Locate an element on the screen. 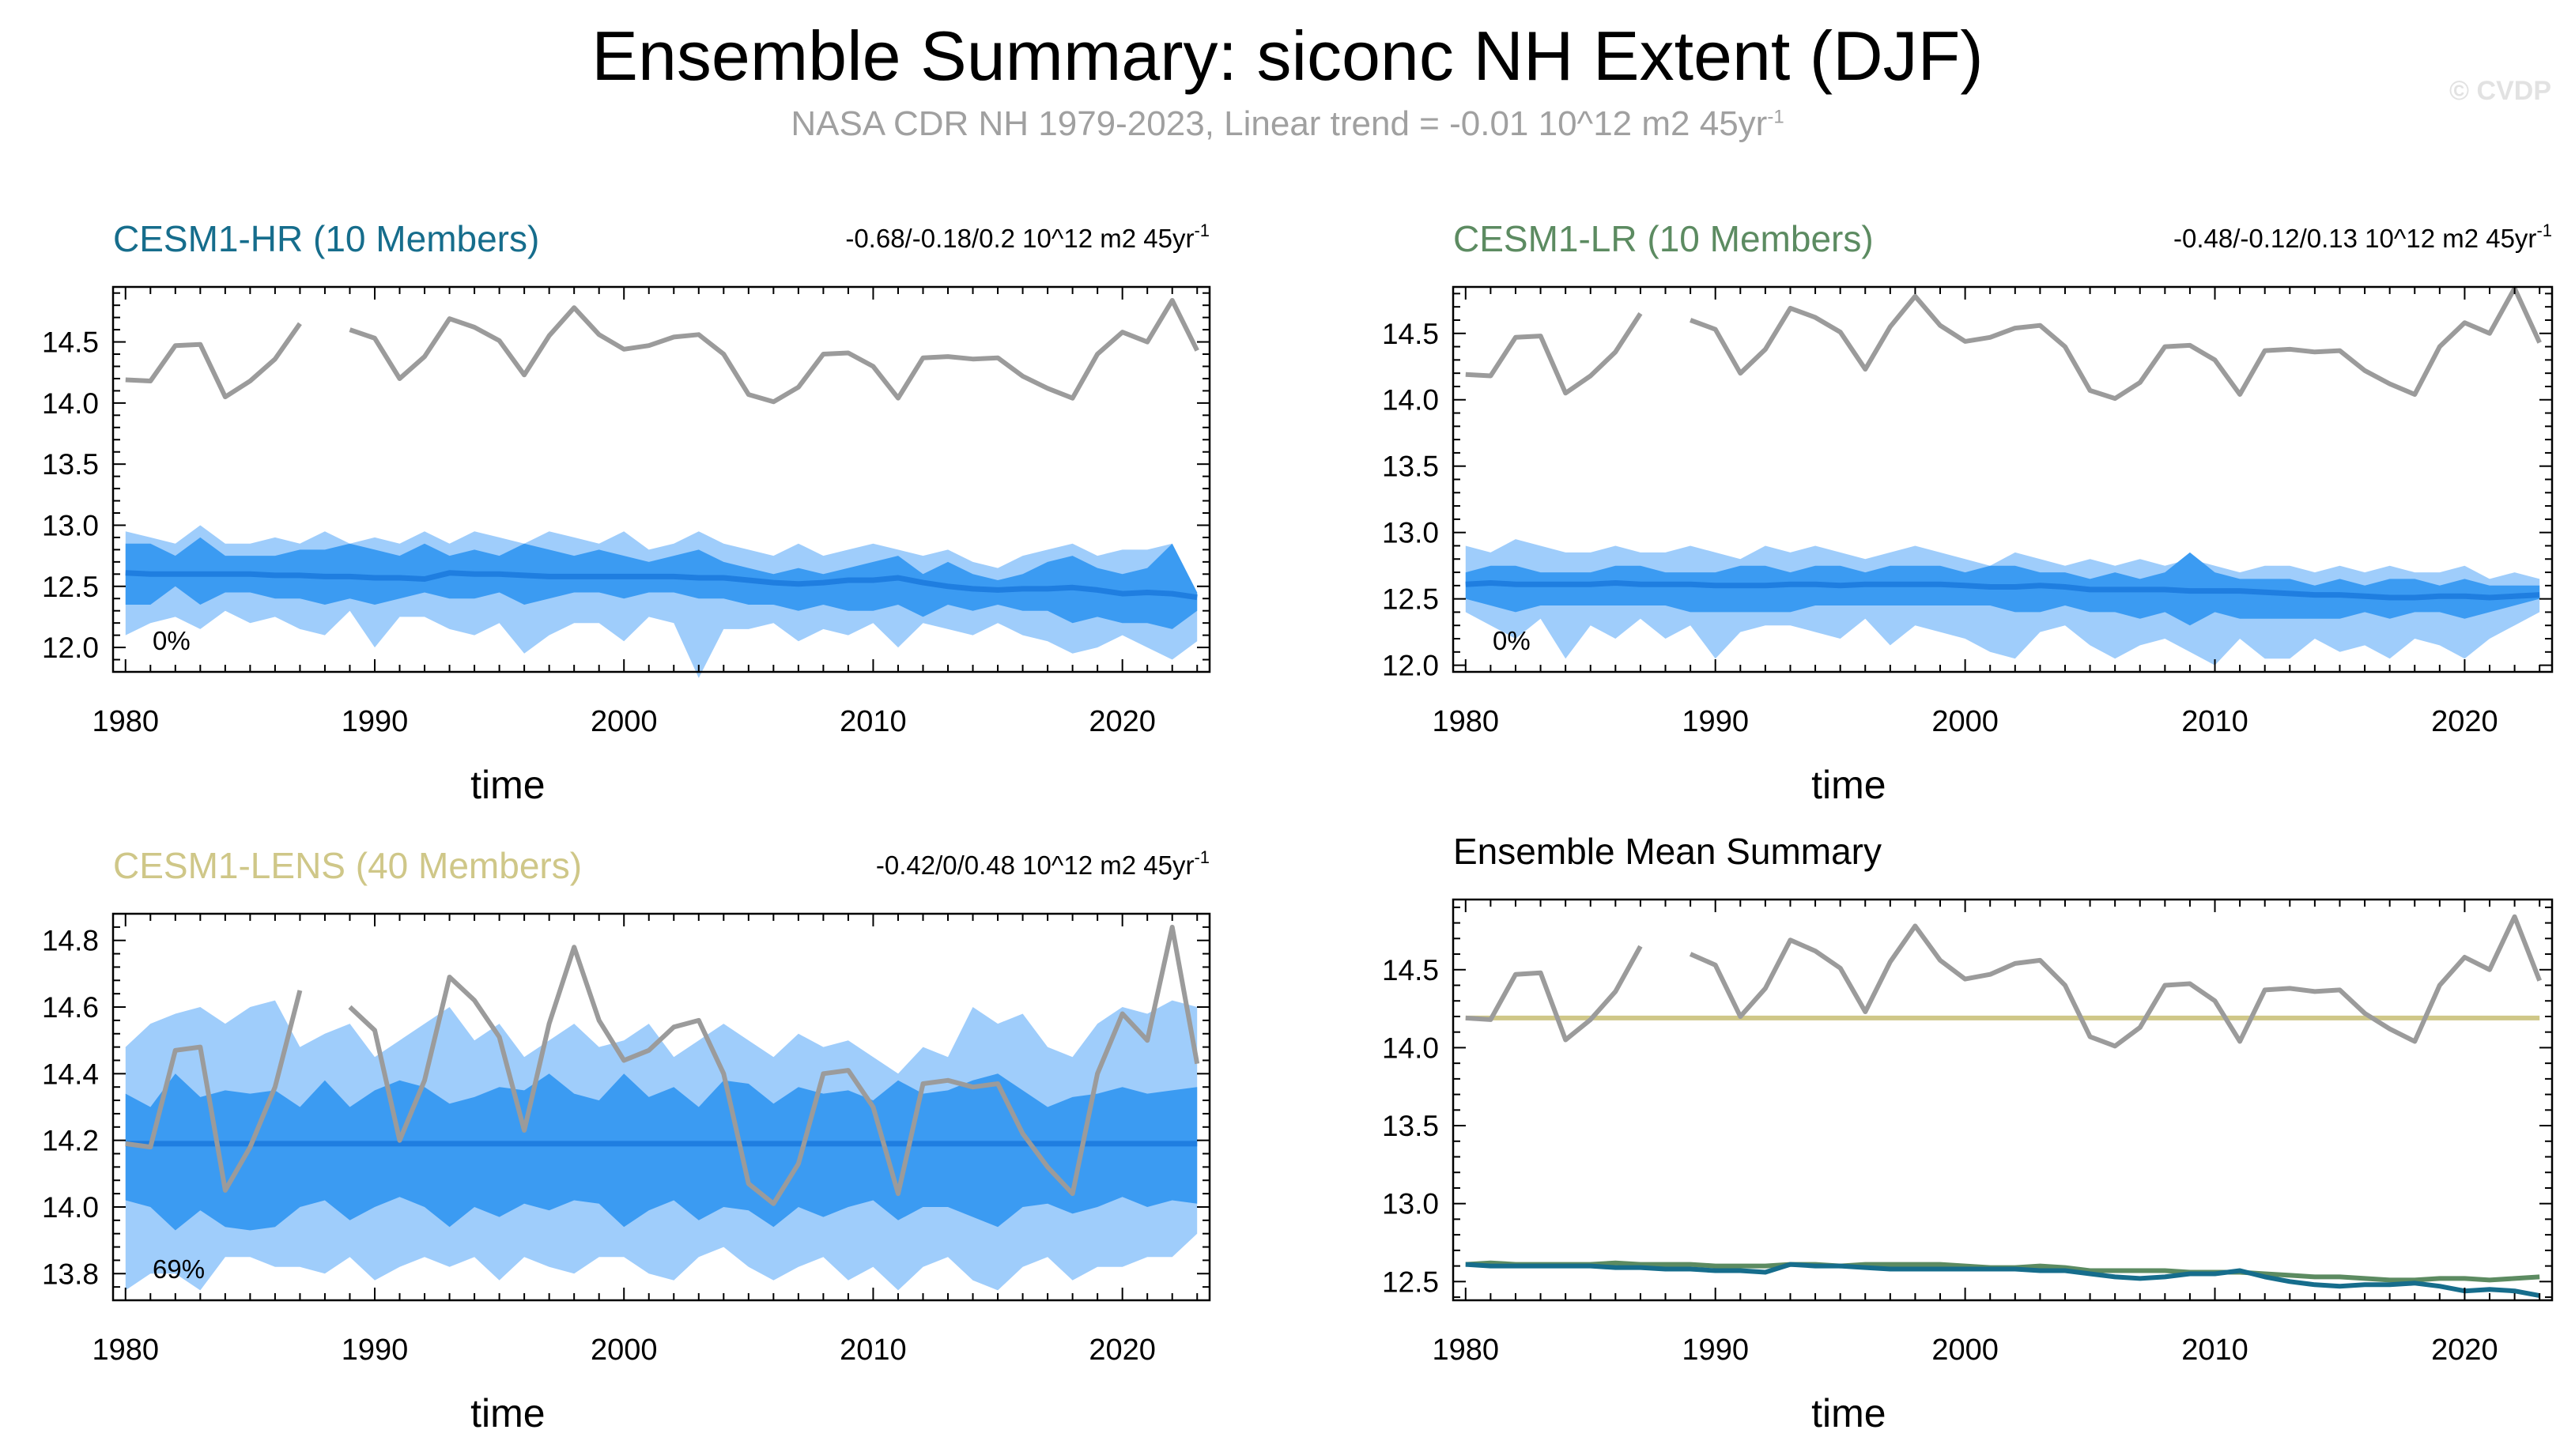 This screenshot has width=2575, height=1456. subtitle-superscript: -1 is located at coordinates (1775, 117).